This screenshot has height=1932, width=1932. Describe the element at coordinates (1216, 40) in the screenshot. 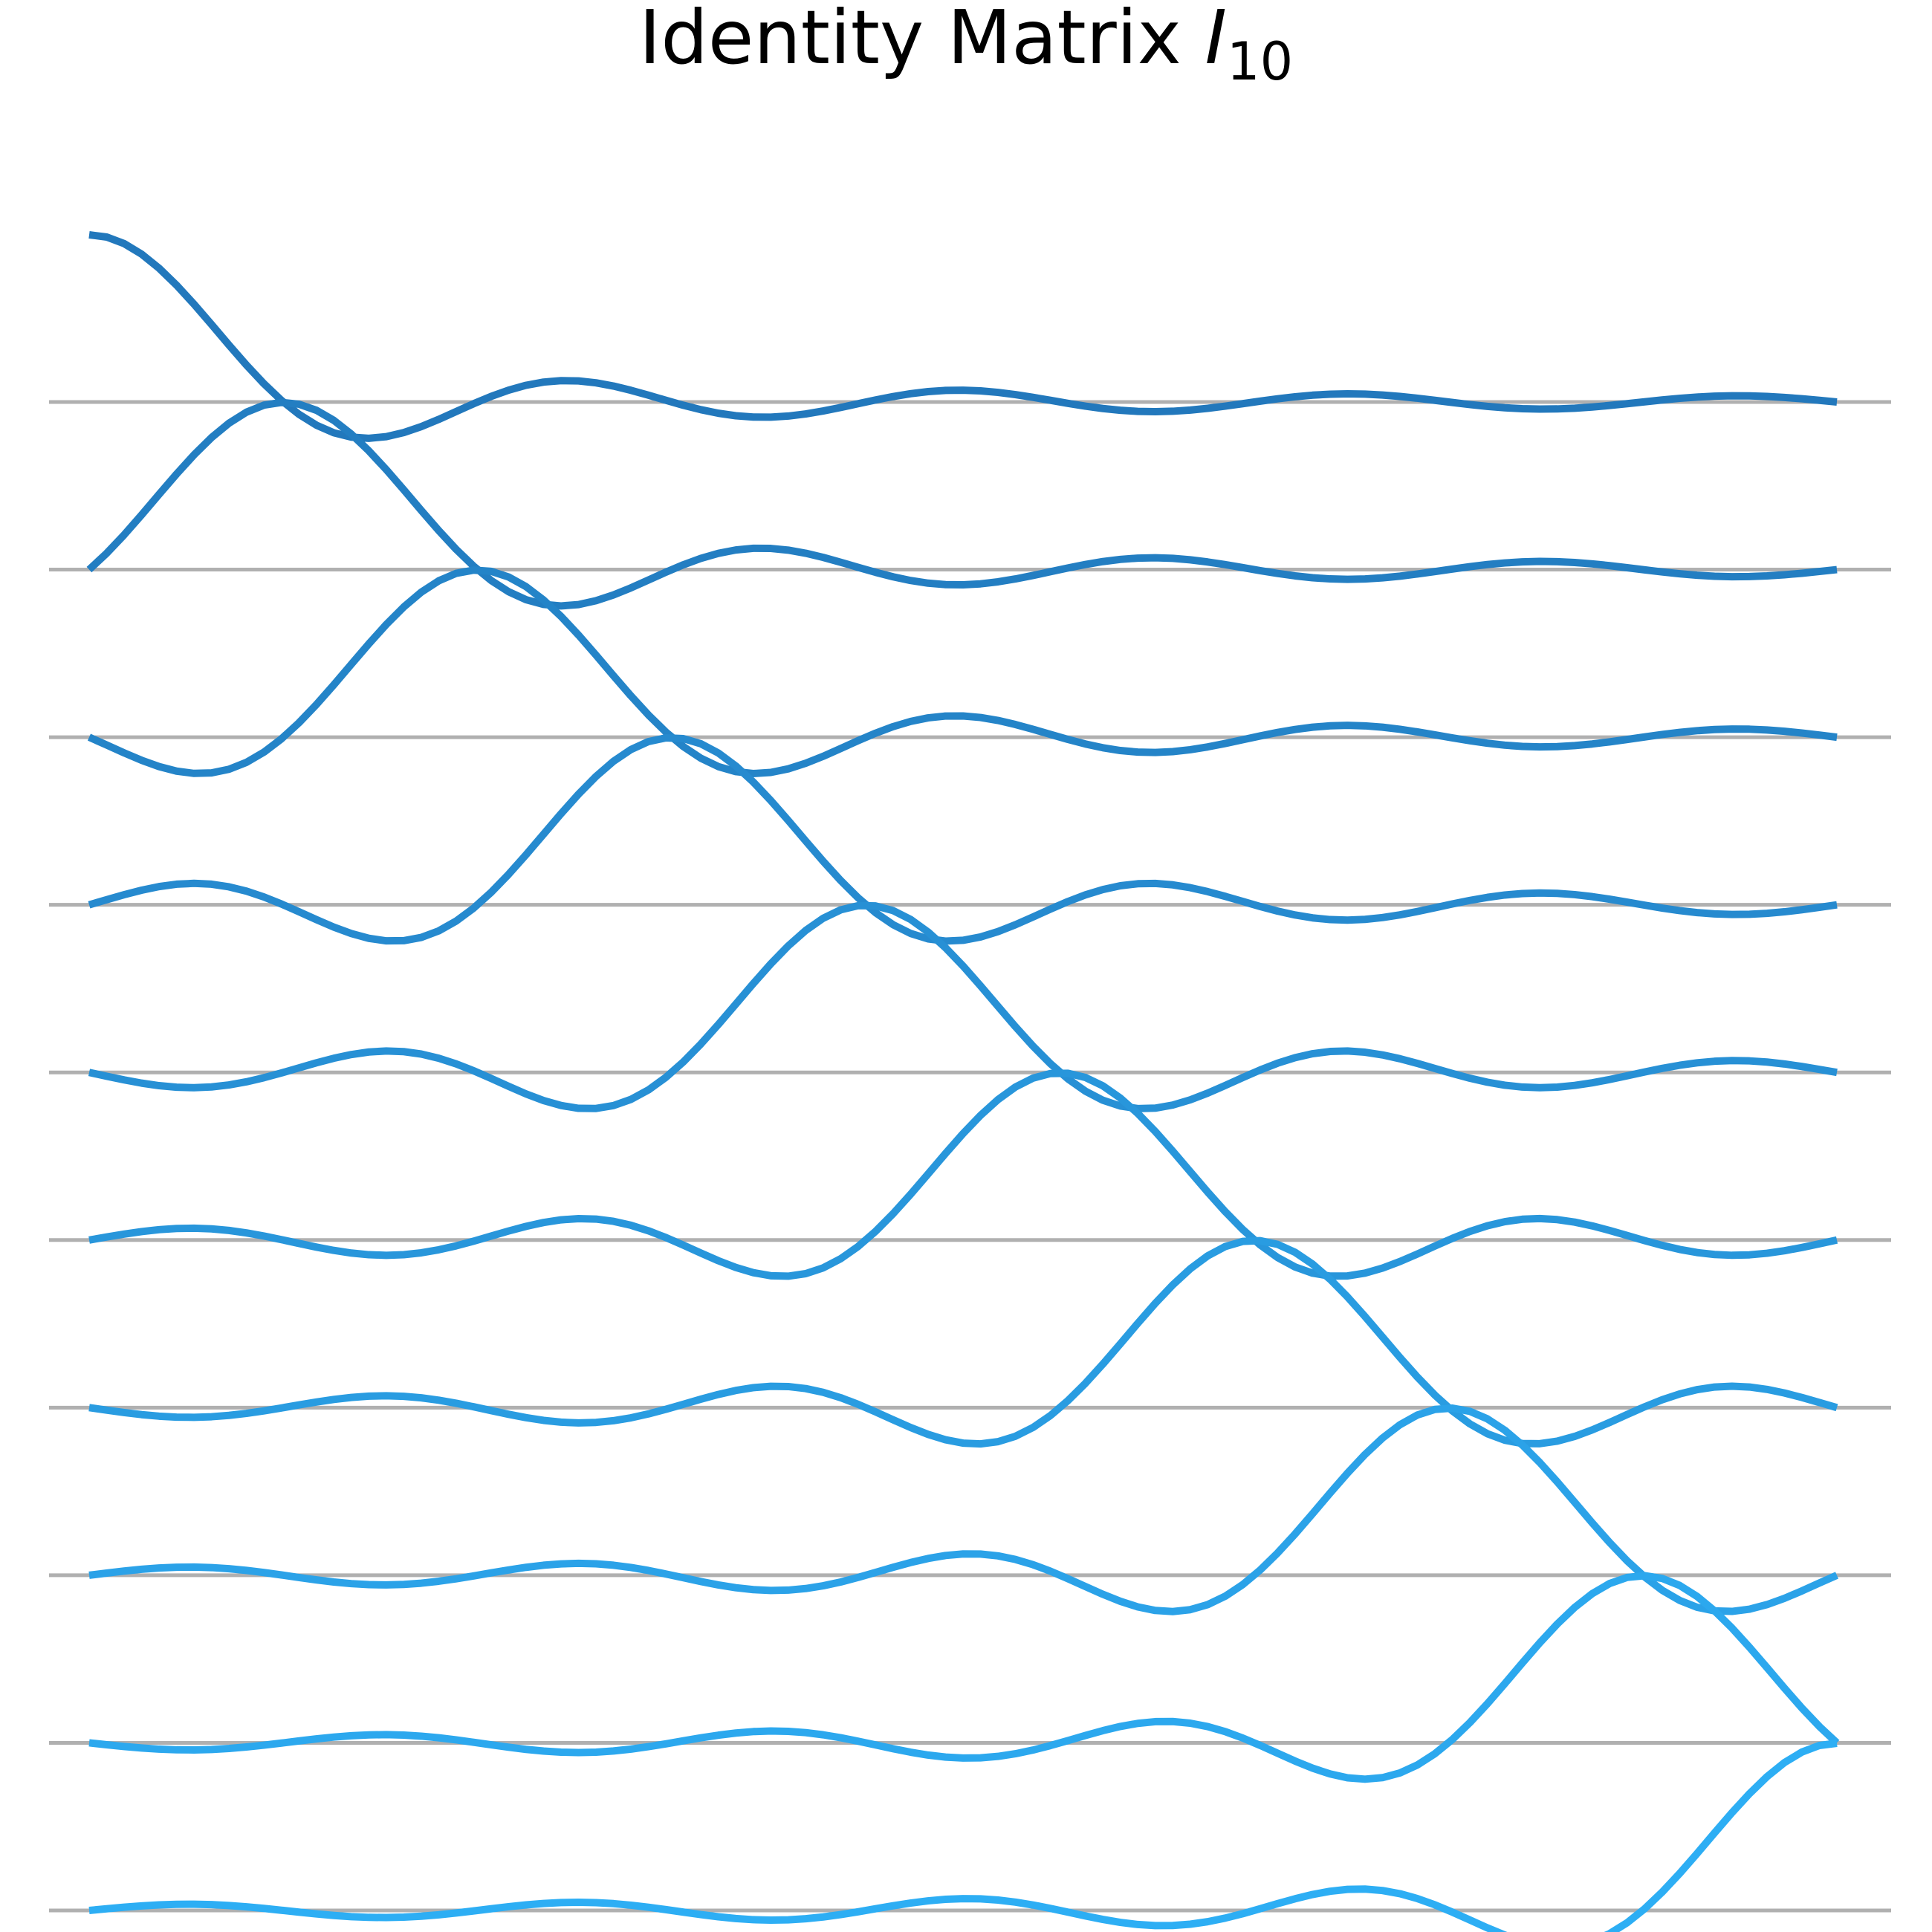

I see `chart-title-italic: I` at that location.